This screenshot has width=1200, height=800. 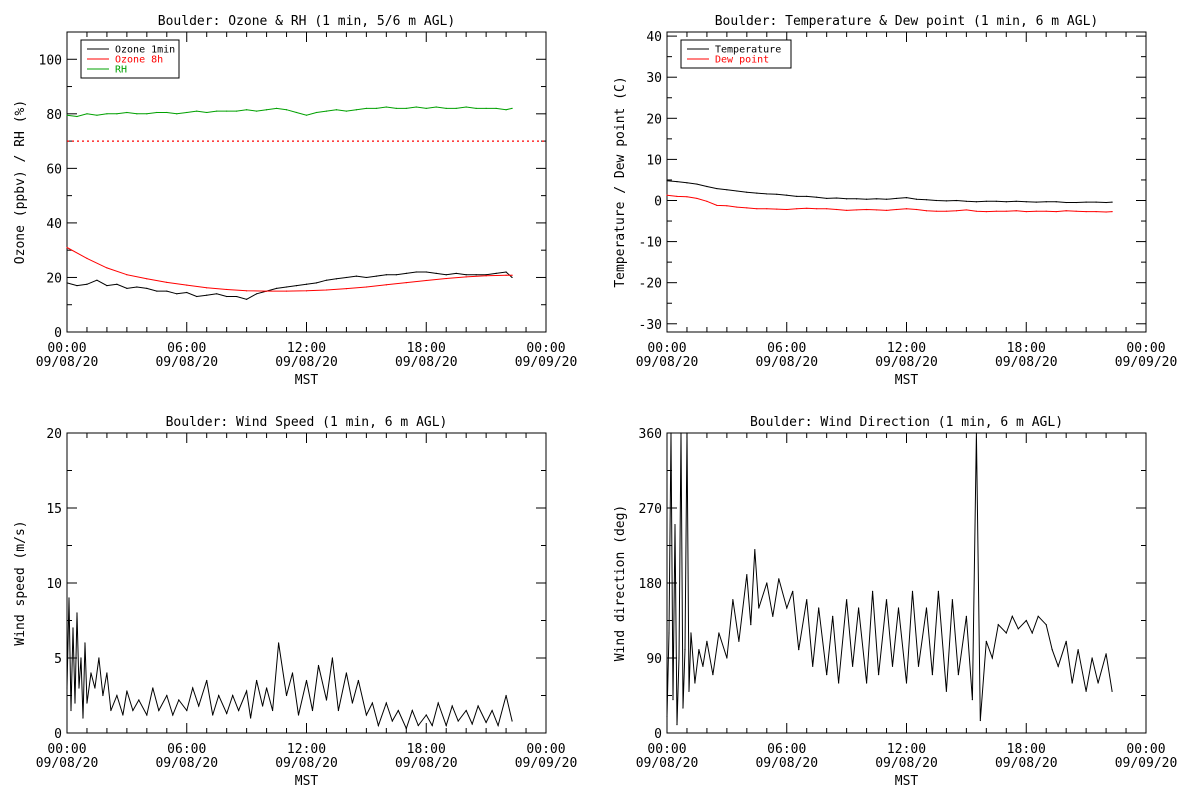 What do you see at coordinates (654, 78) in the screenshot?
I see `y-tick-label: 30` at bounding box center [654, 78].